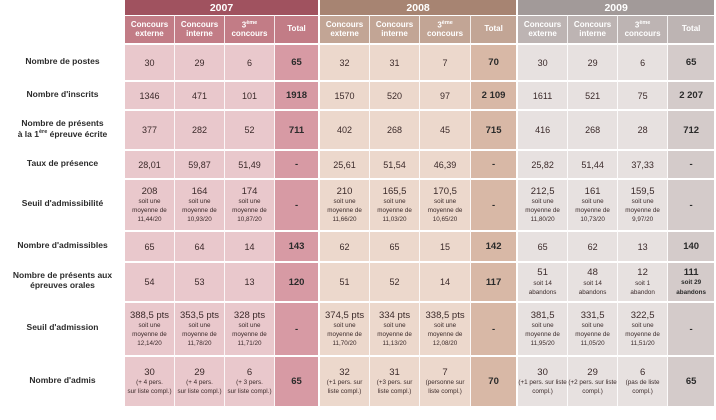 This screenshot has width=716, height=420. Describe the element at coordinates (250, 163) in the screenshot. I see `data-cell: 51,49` at that location.